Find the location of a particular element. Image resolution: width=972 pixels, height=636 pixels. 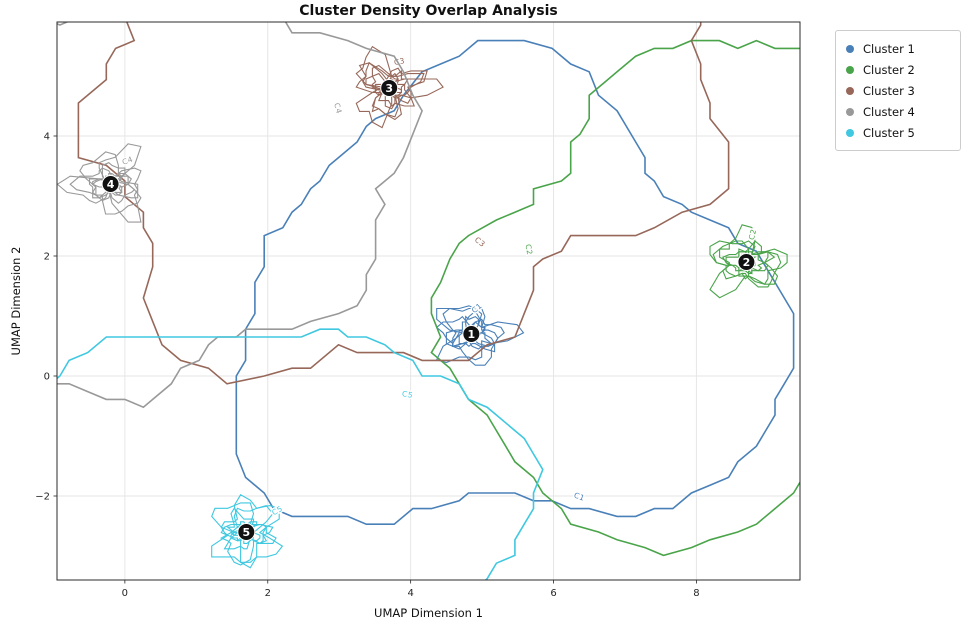

legend-item-cluster-3: Cluster 3 is located at coordinates (898, 90).